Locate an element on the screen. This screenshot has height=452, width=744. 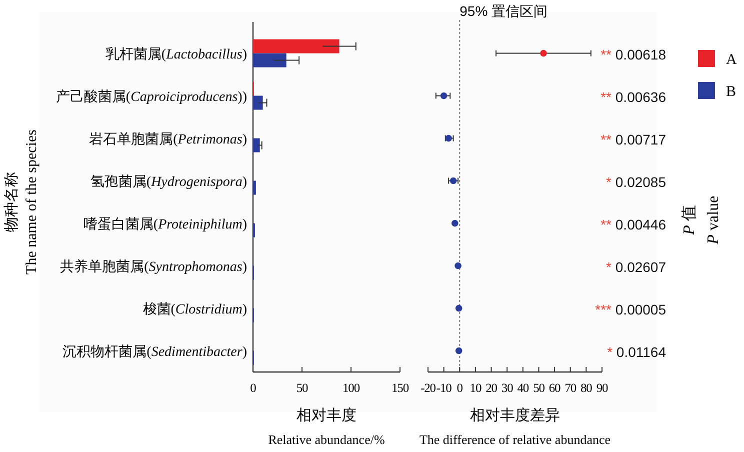
annotation: ** 0.00636 is located at coordinates (633, 96).